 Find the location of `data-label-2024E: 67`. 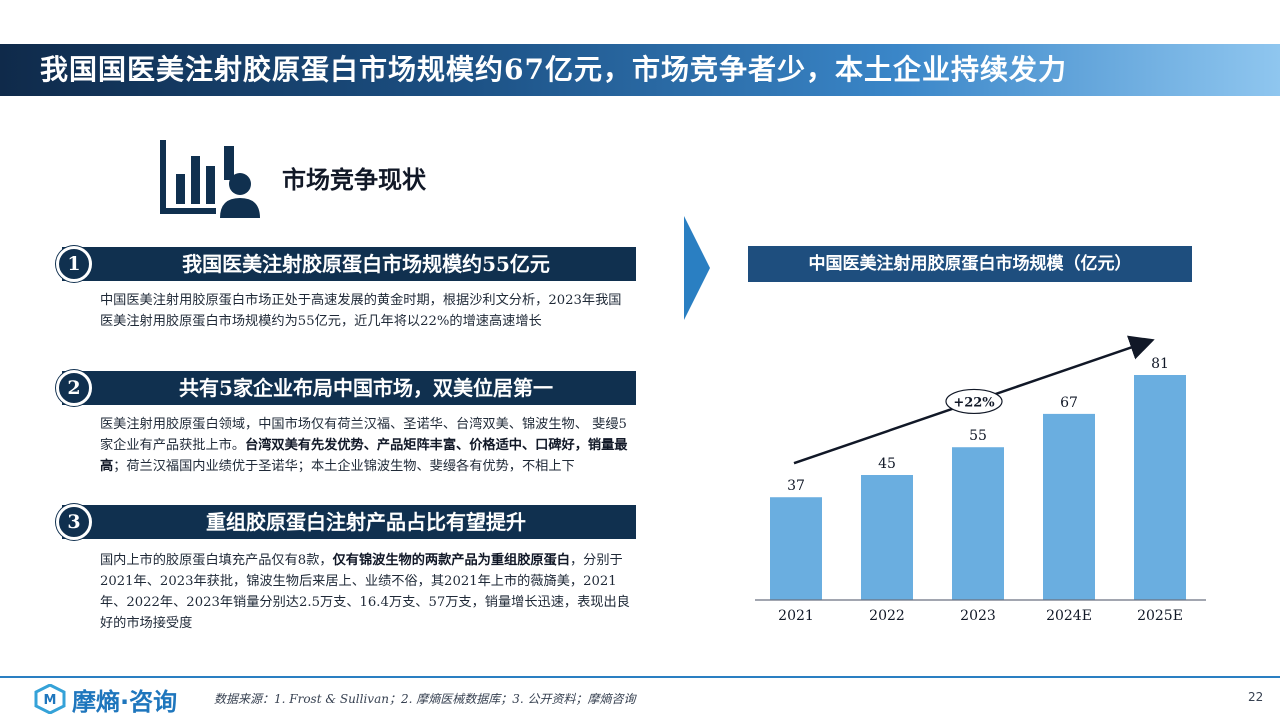

data-label-2024E: 67 is located at coordinates (1069, 403).